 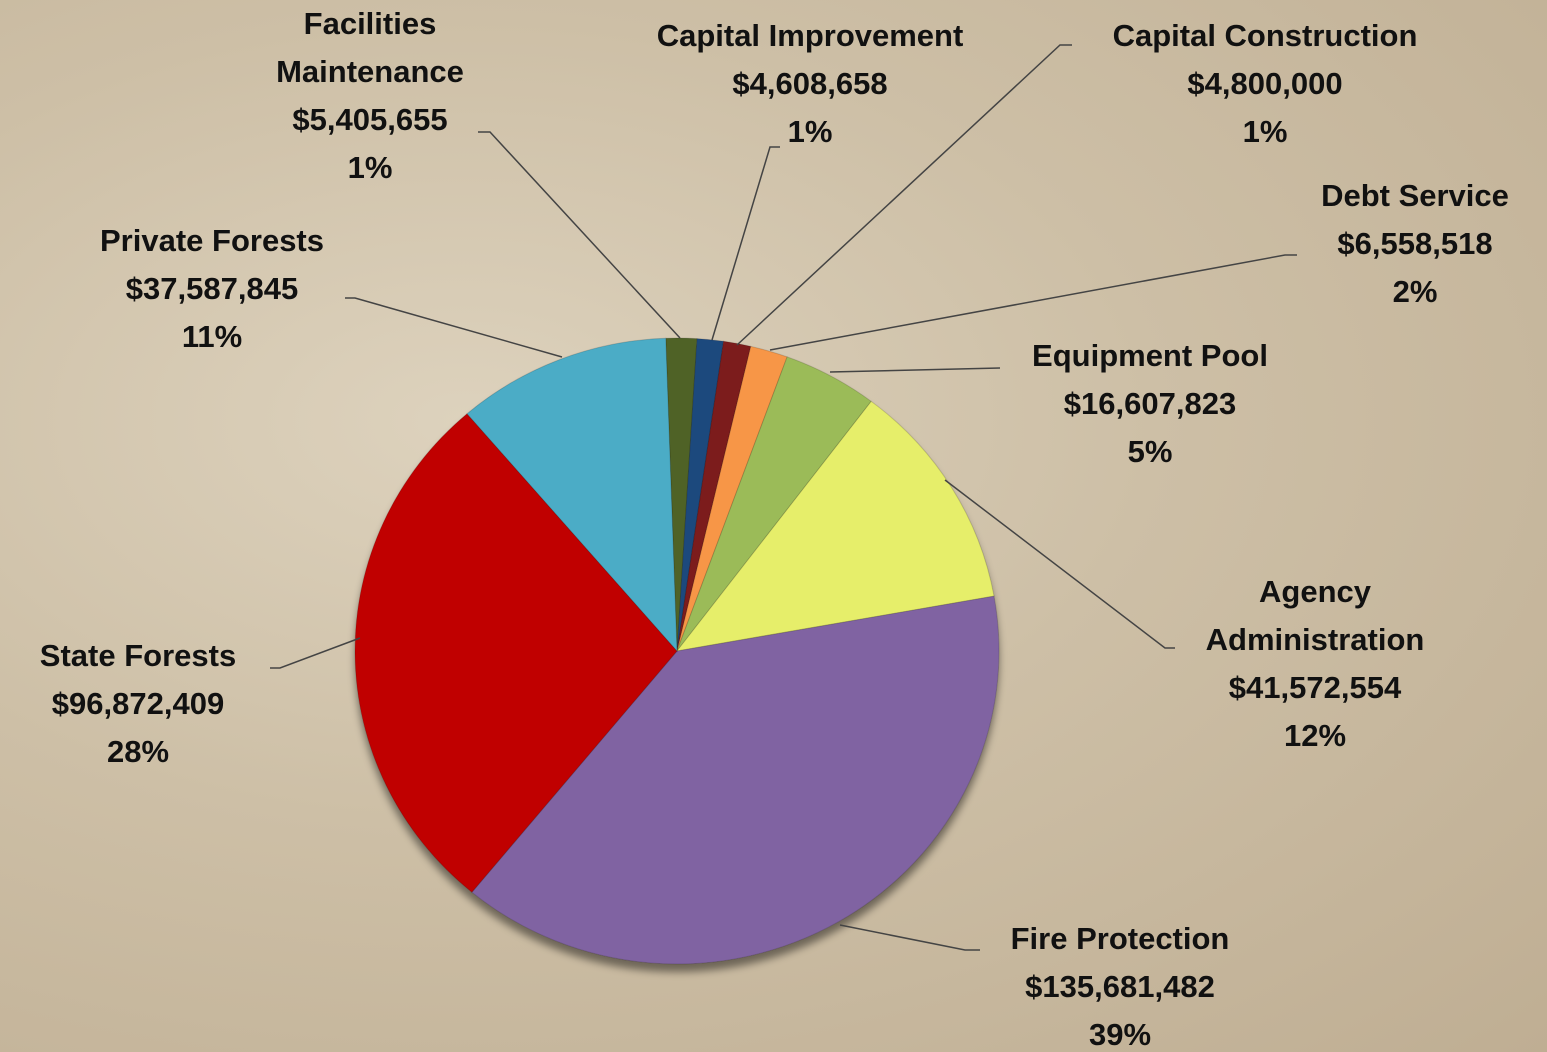 I want to click on value-label: $96,872,409, so click(x=138, y=703).